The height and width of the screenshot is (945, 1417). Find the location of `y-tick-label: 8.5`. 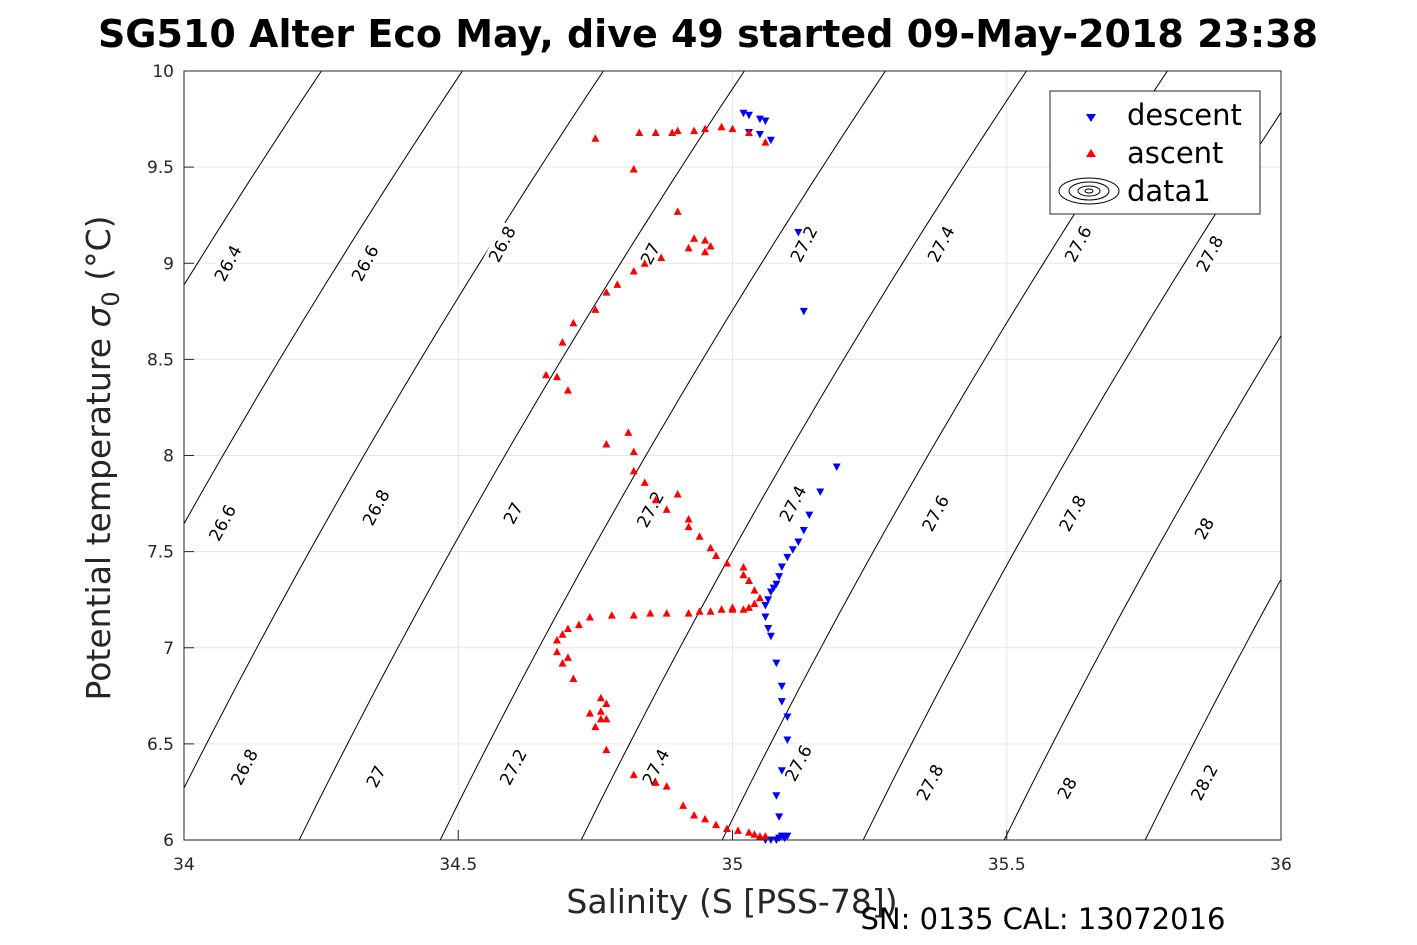

y-tick-label: 8.5 is located at coordinates (160, 360).